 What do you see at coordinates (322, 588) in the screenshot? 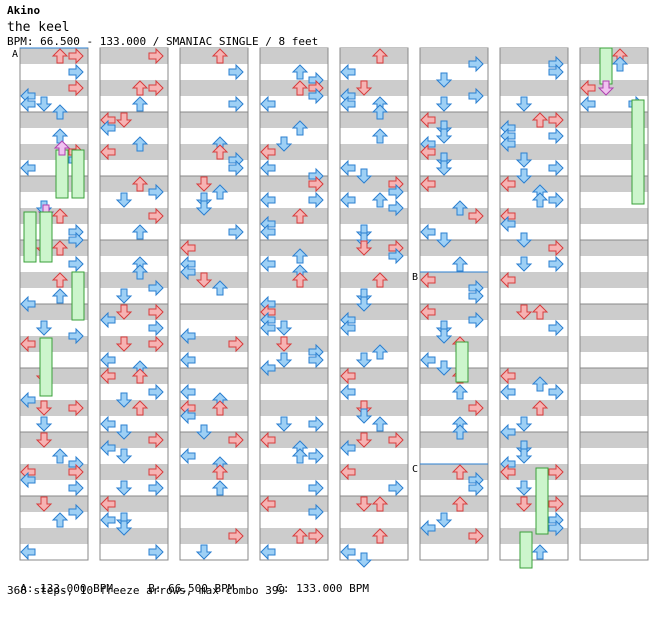
I see `bpm-legend-c: C: 133.000 BPM` at bounding box center [322, 588].